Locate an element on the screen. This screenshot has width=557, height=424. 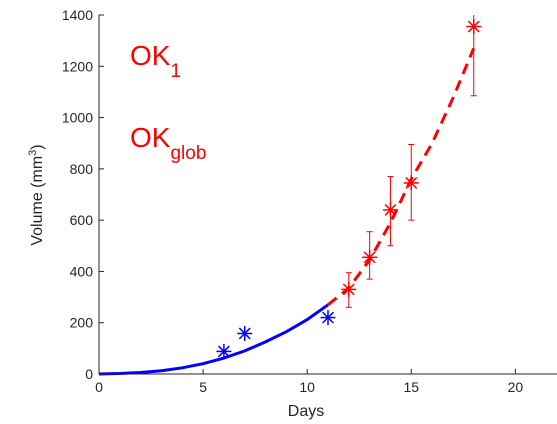
y-axis-title-end: ) is located at coordinates (37, 146).